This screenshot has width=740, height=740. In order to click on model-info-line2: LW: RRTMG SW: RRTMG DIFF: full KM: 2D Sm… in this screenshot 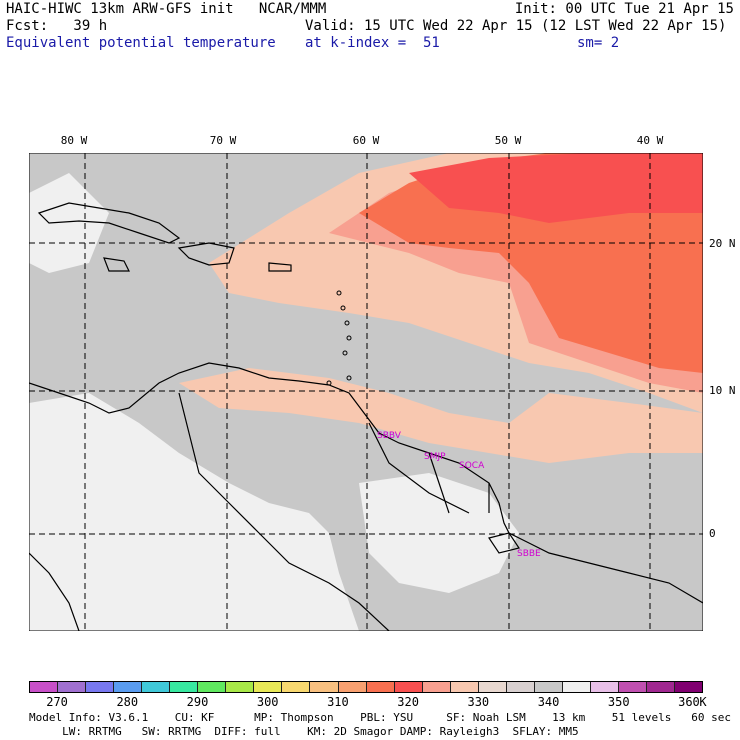, I will do `click(304, 731)`.